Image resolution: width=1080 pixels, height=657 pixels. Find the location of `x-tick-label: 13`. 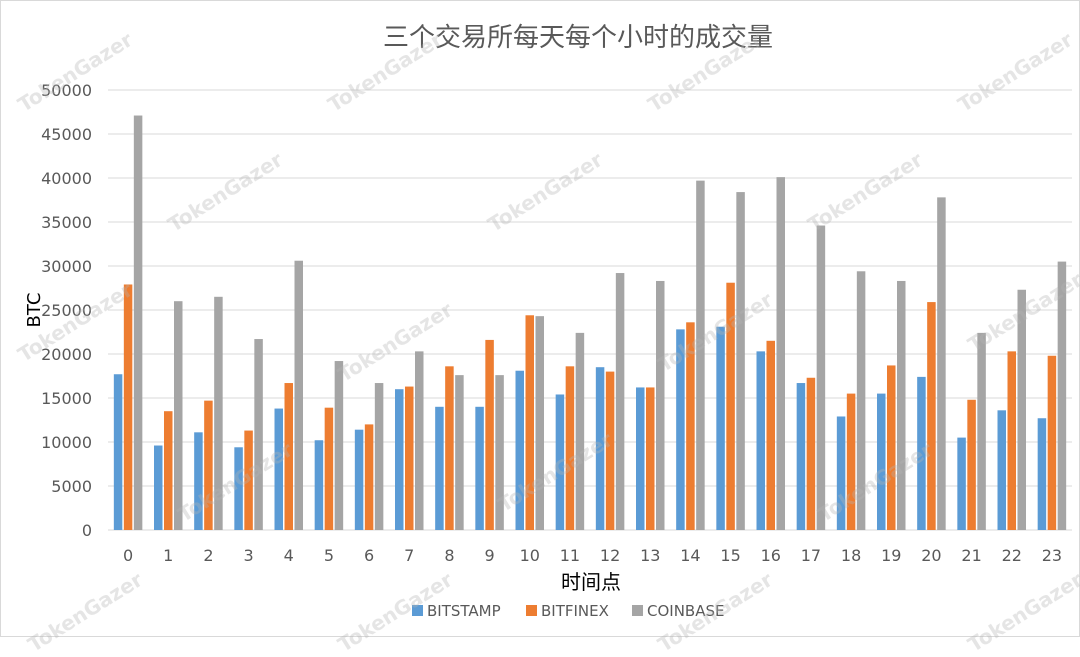

x-tick-label: 13 is located at coordinates (650, 555).